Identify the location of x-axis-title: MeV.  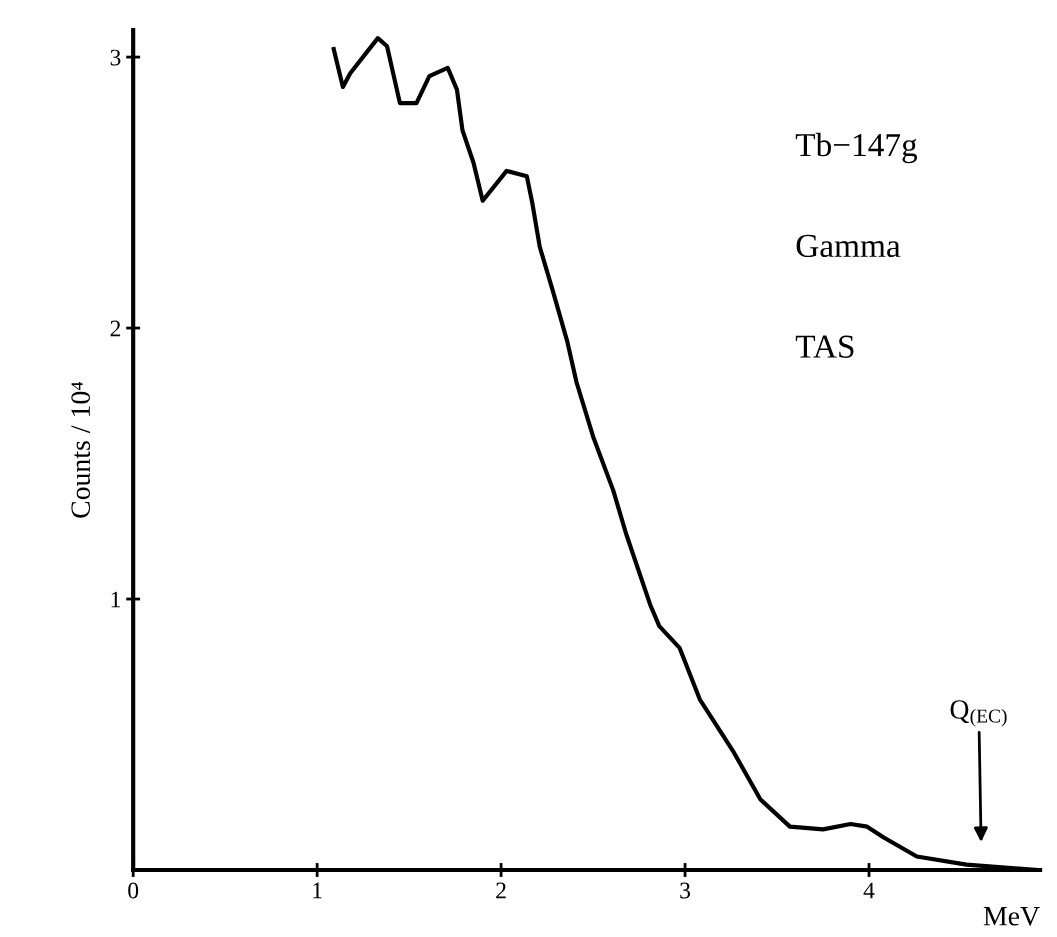
(1011, 916).